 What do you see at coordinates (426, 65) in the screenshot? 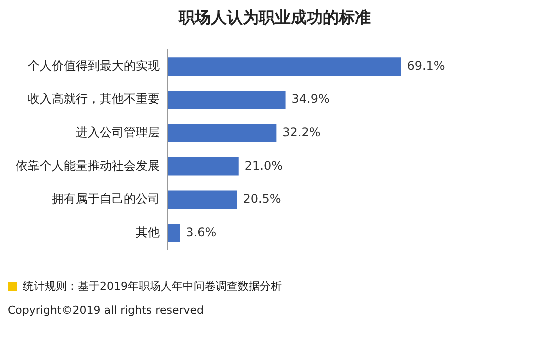
I see `data-label: 69.1%` at bounding box center [426, 65].